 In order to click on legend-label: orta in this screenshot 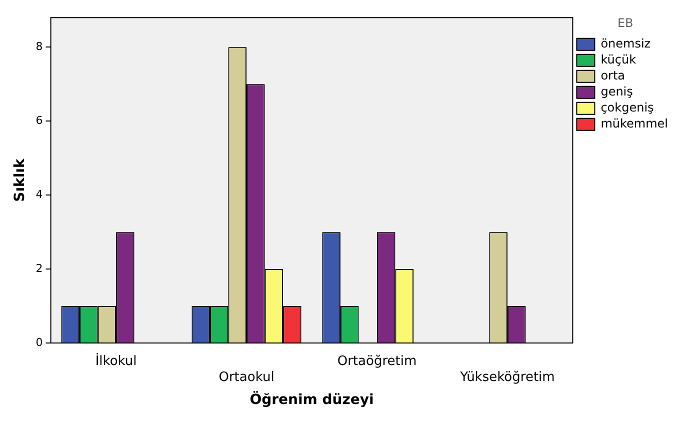, I will do `click(613, 75)`.